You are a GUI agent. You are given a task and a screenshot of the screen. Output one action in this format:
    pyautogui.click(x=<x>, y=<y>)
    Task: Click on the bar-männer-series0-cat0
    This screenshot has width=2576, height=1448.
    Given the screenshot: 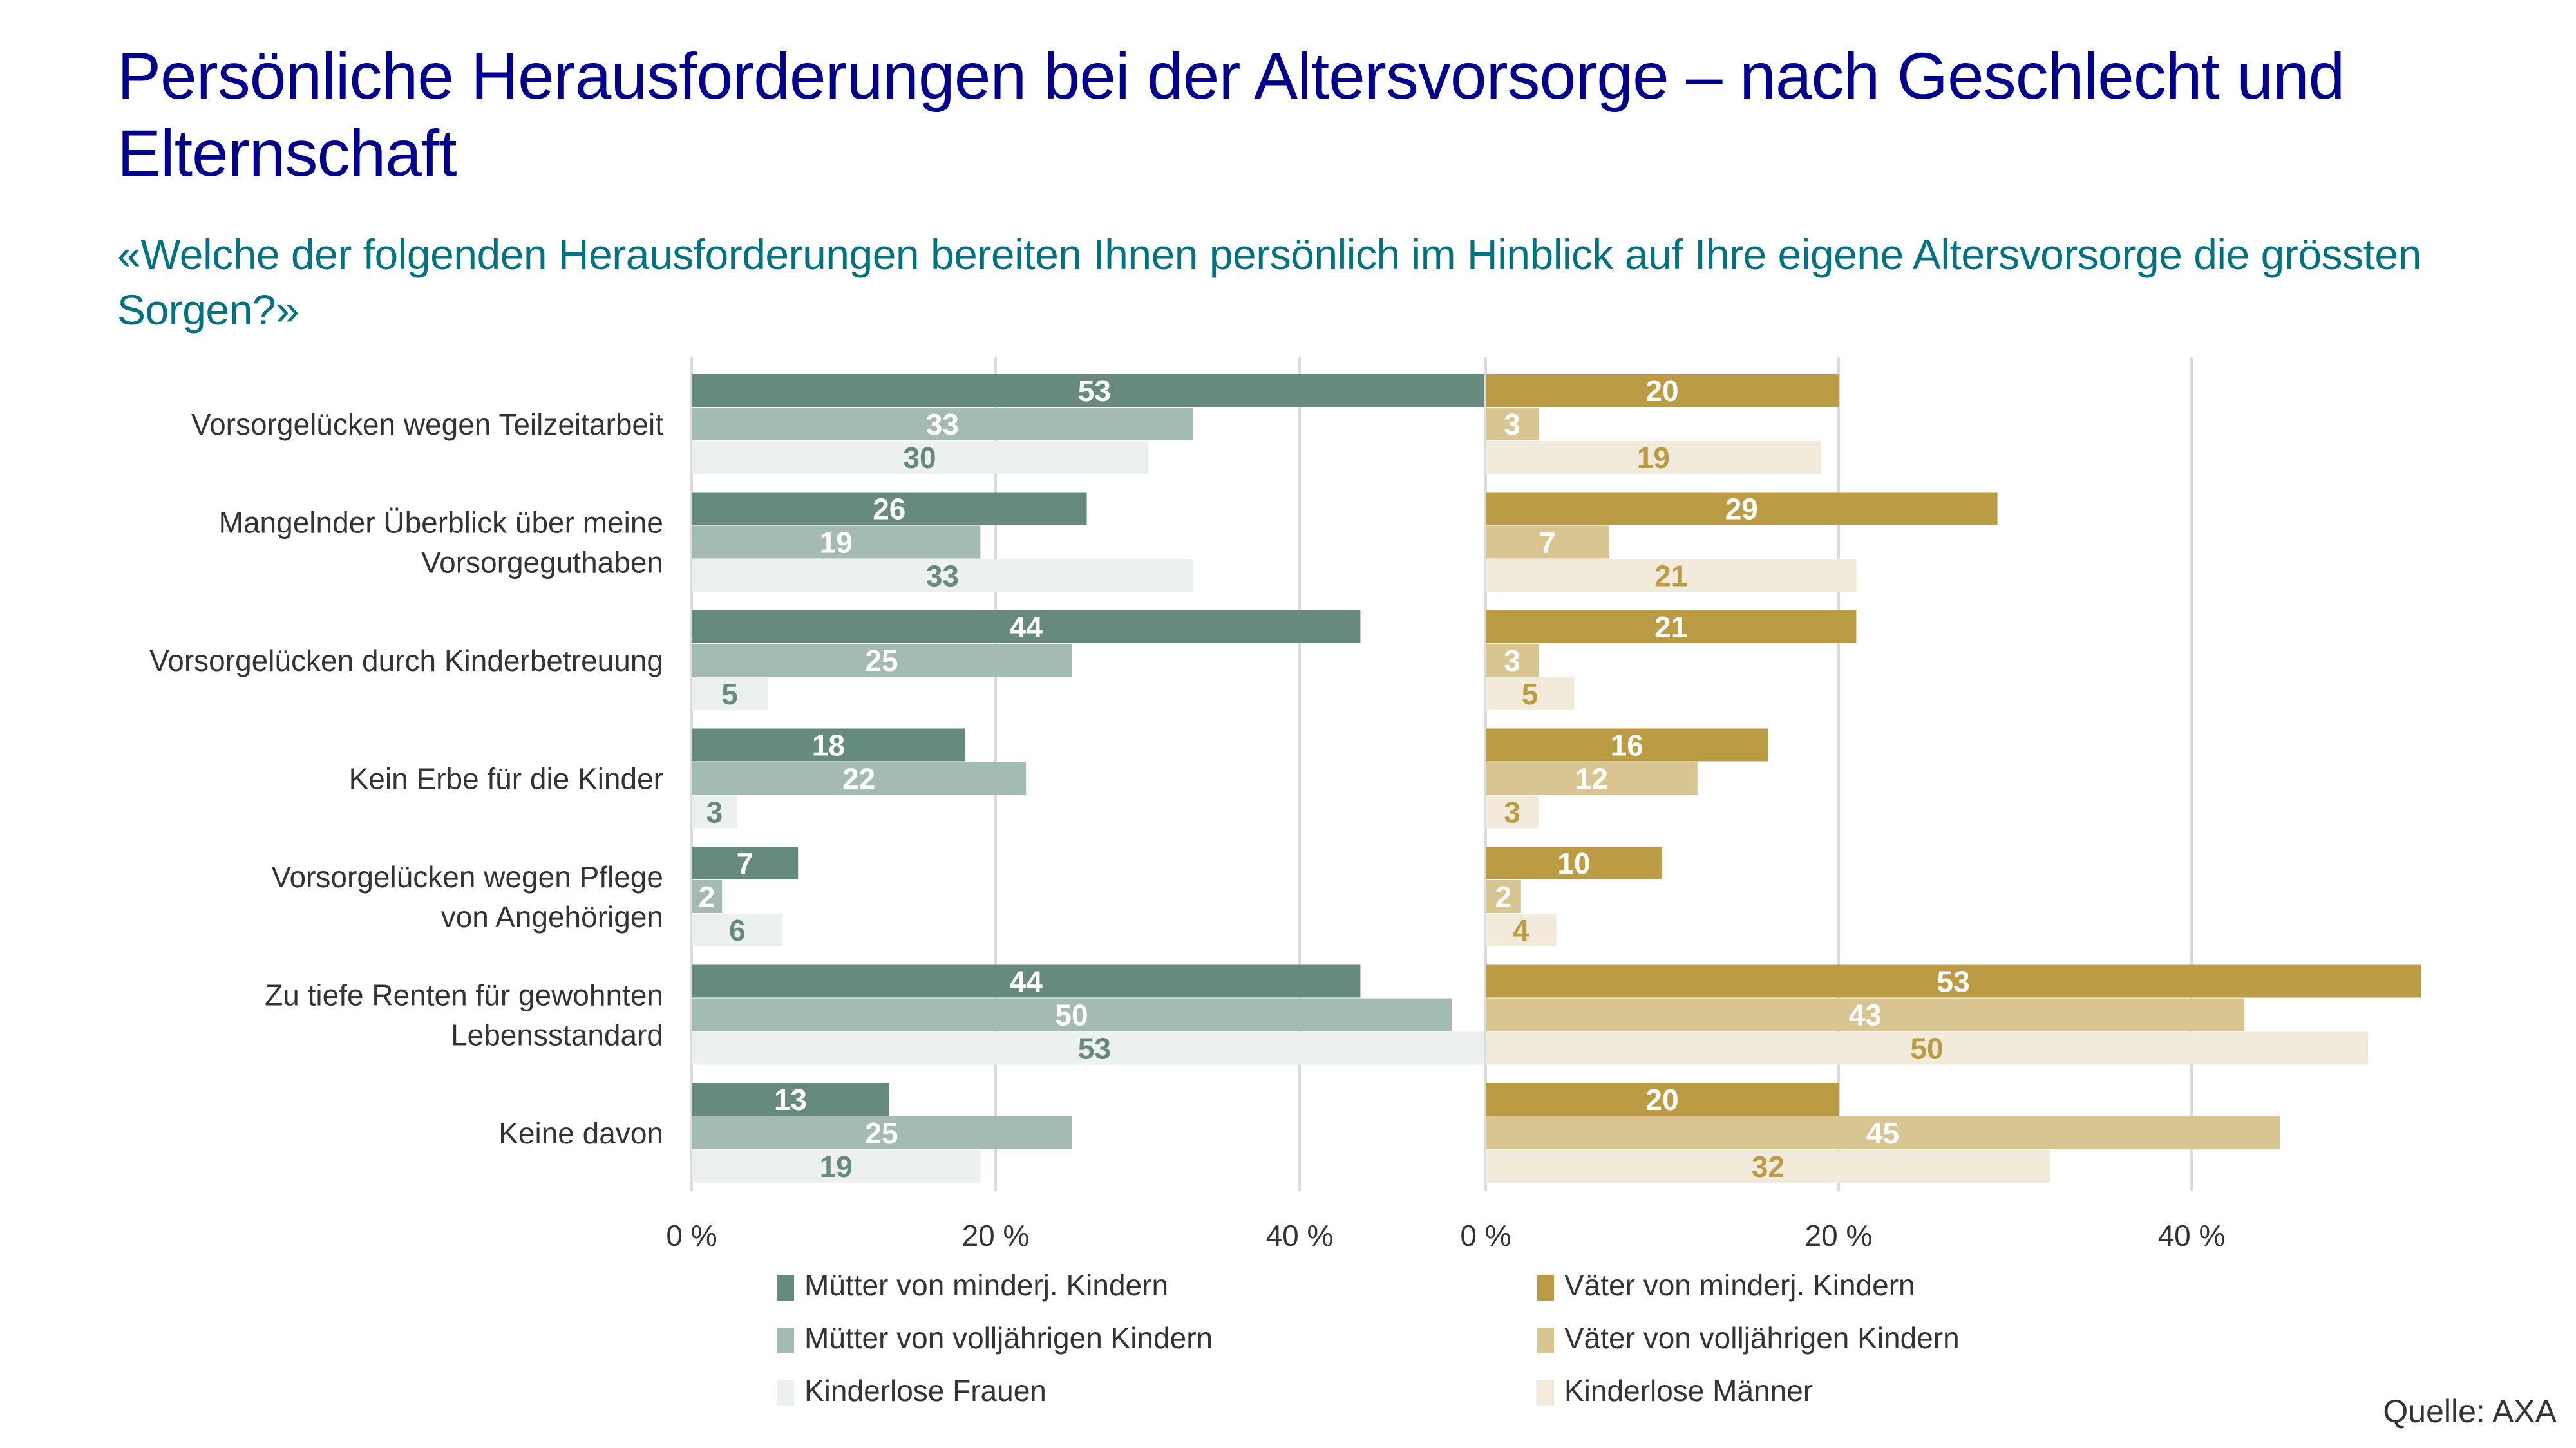 What is the action you would take?
    pyautogui.click(x=1663, y=391)
    